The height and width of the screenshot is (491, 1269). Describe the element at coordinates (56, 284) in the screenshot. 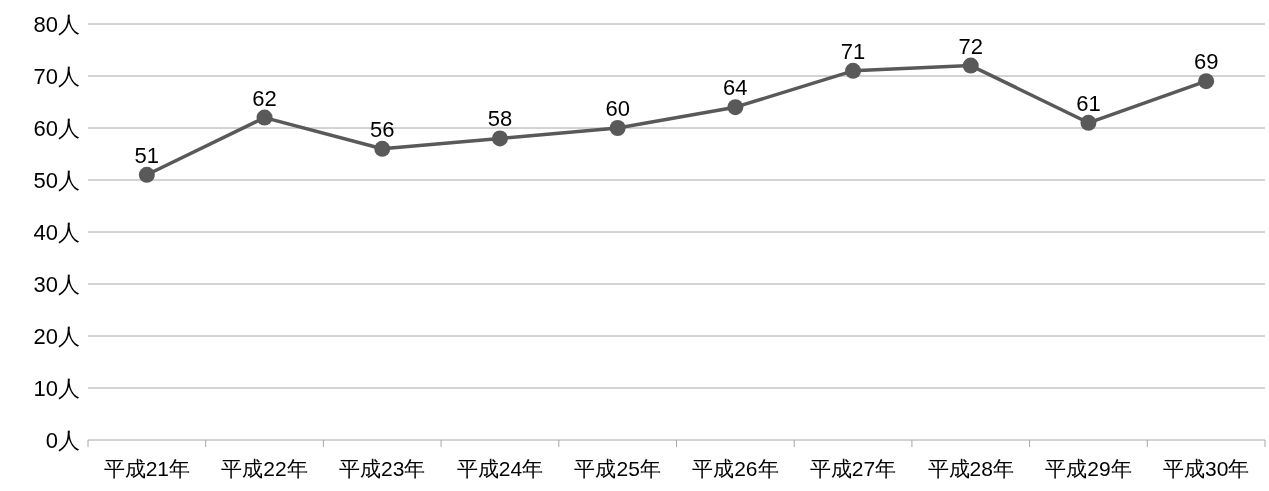

I see `y-tick-label: 30人` at that location.